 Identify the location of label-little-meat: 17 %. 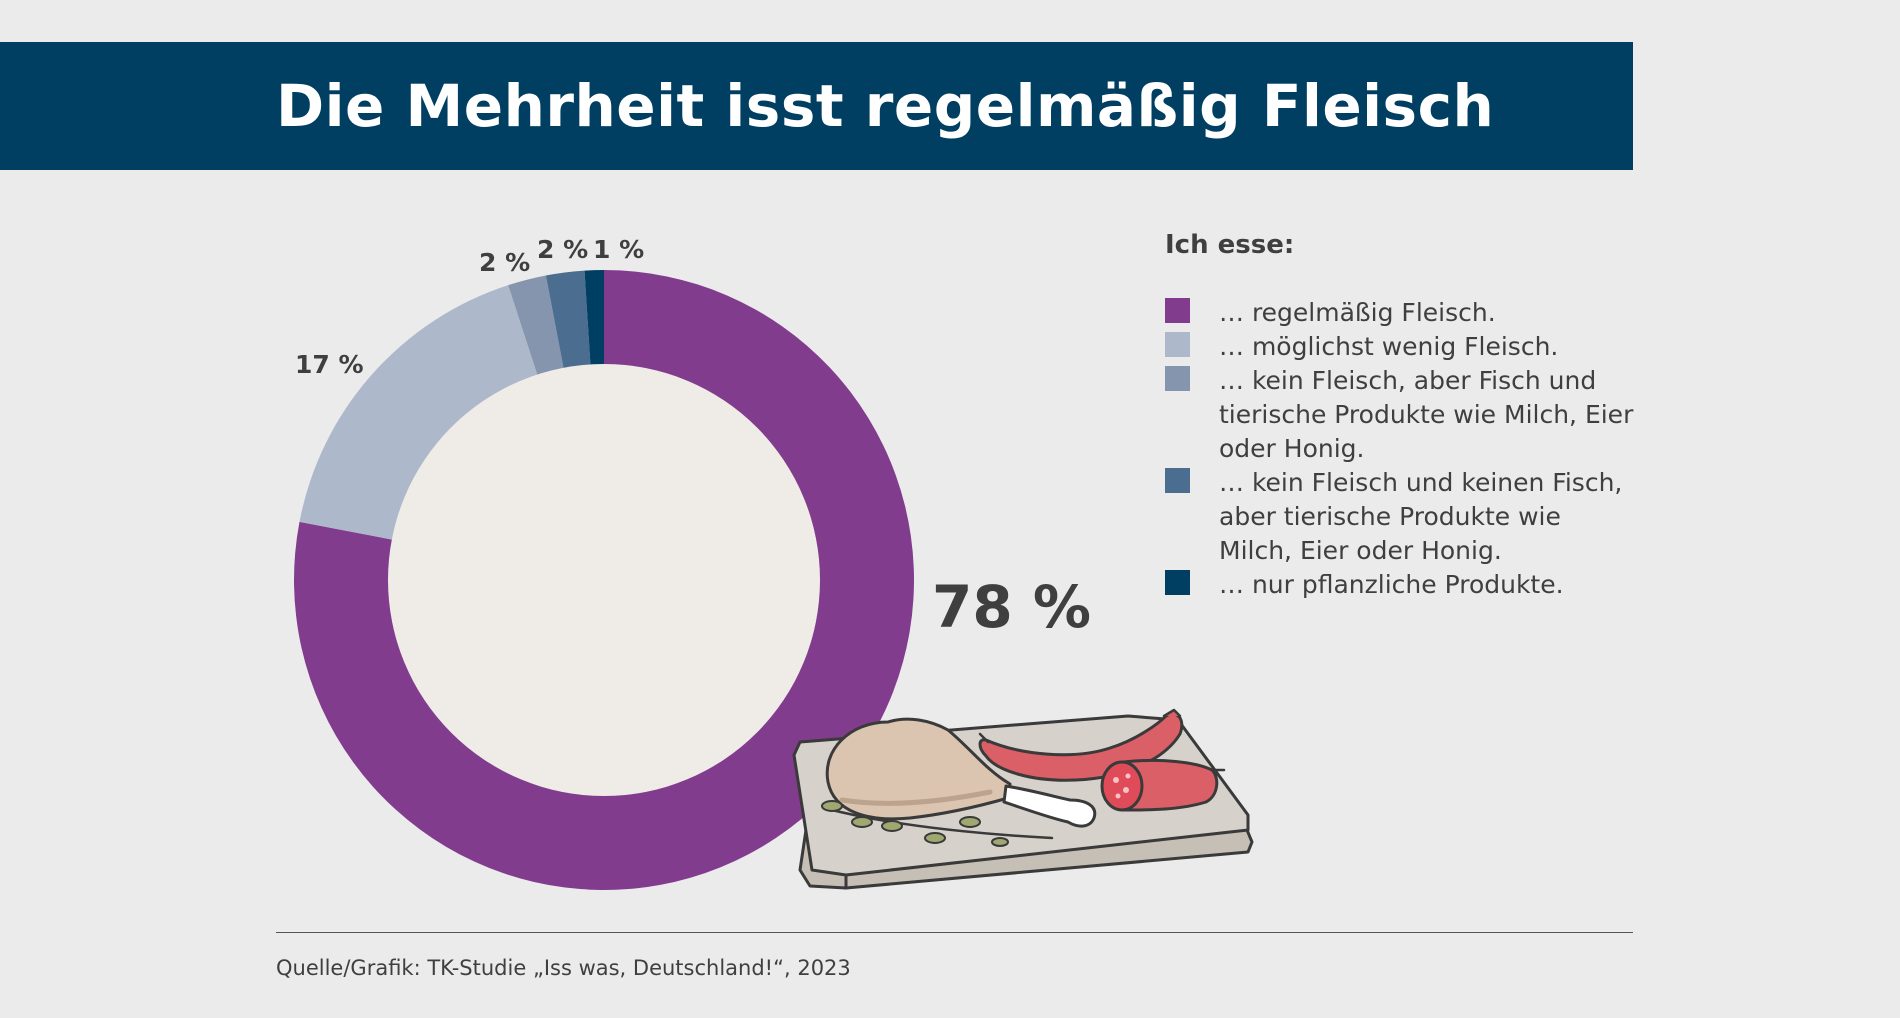
(329, 364).